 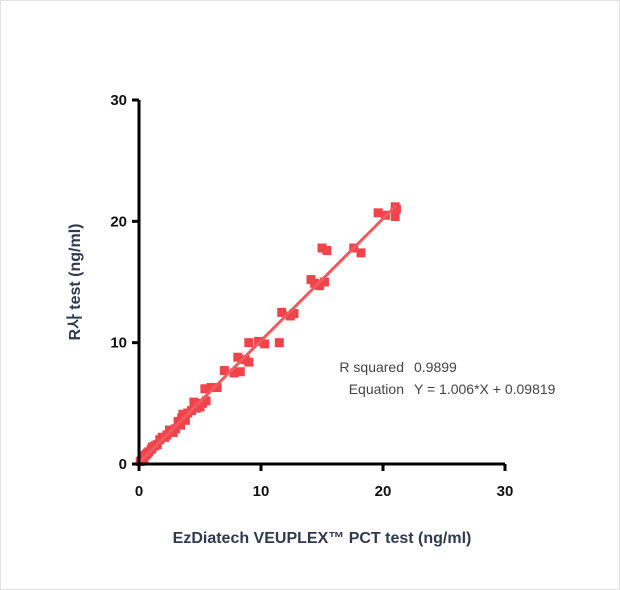 What do you see at coordinates (261, 491) in the screenshot?
I see `x-tick-label: 10` at bounding box center [261, 491].